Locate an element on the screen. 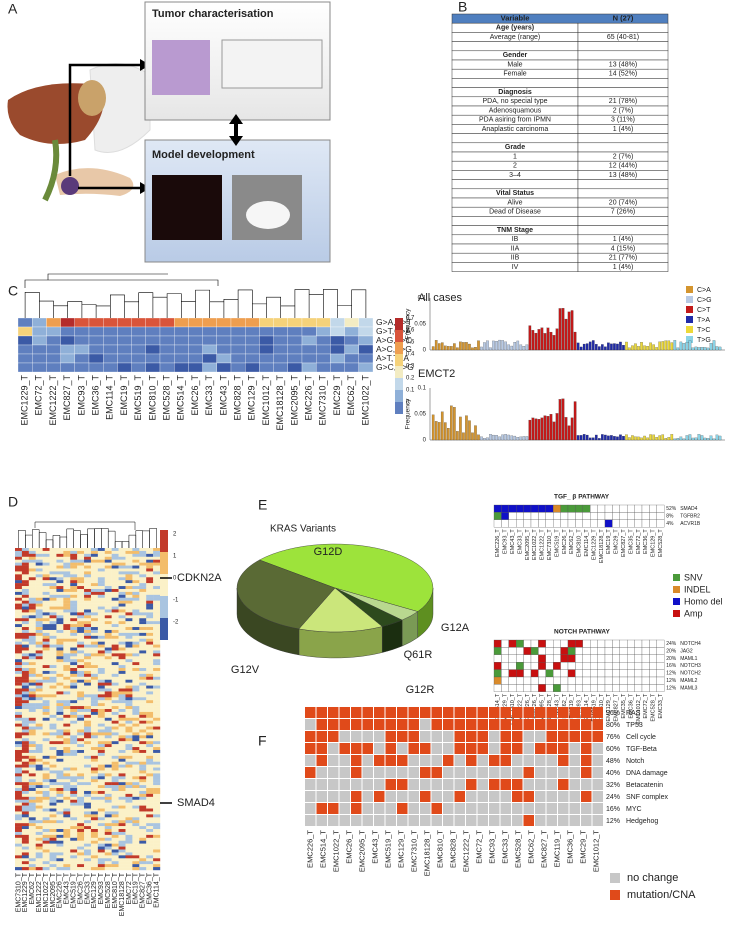  sample-label: EMC1229_T is located at coordinates (594, 545).